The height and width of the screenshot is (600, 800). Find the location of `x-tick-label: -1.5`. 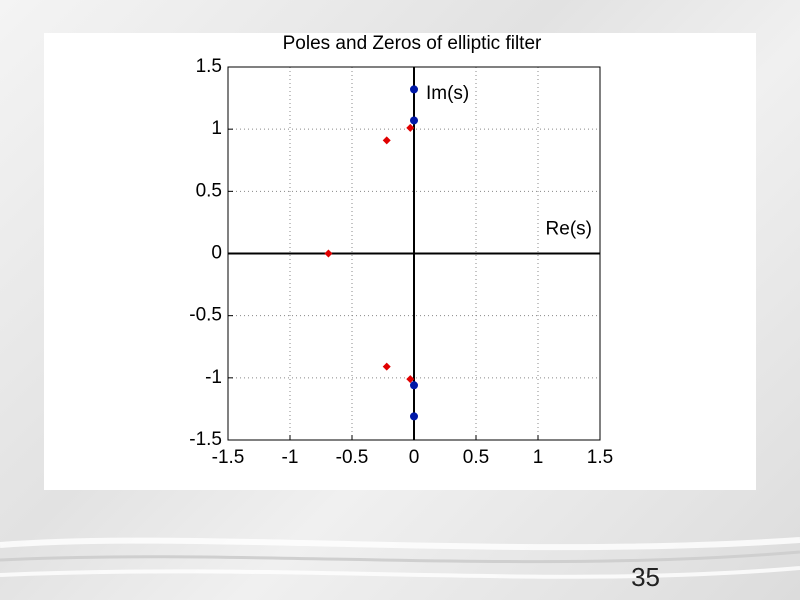

x-tick-label: -1.5 is located at coordinates (228, 457).